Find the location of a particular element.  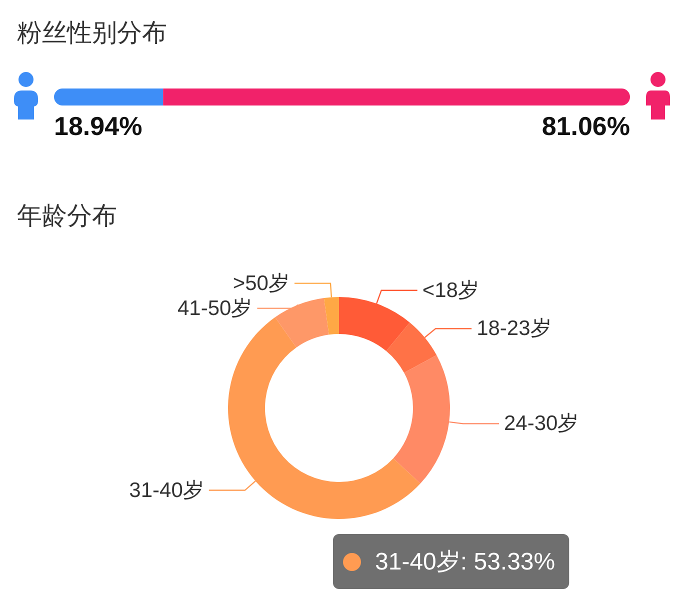

category-label: 24-30岁 is located at coordinates (541, 424).